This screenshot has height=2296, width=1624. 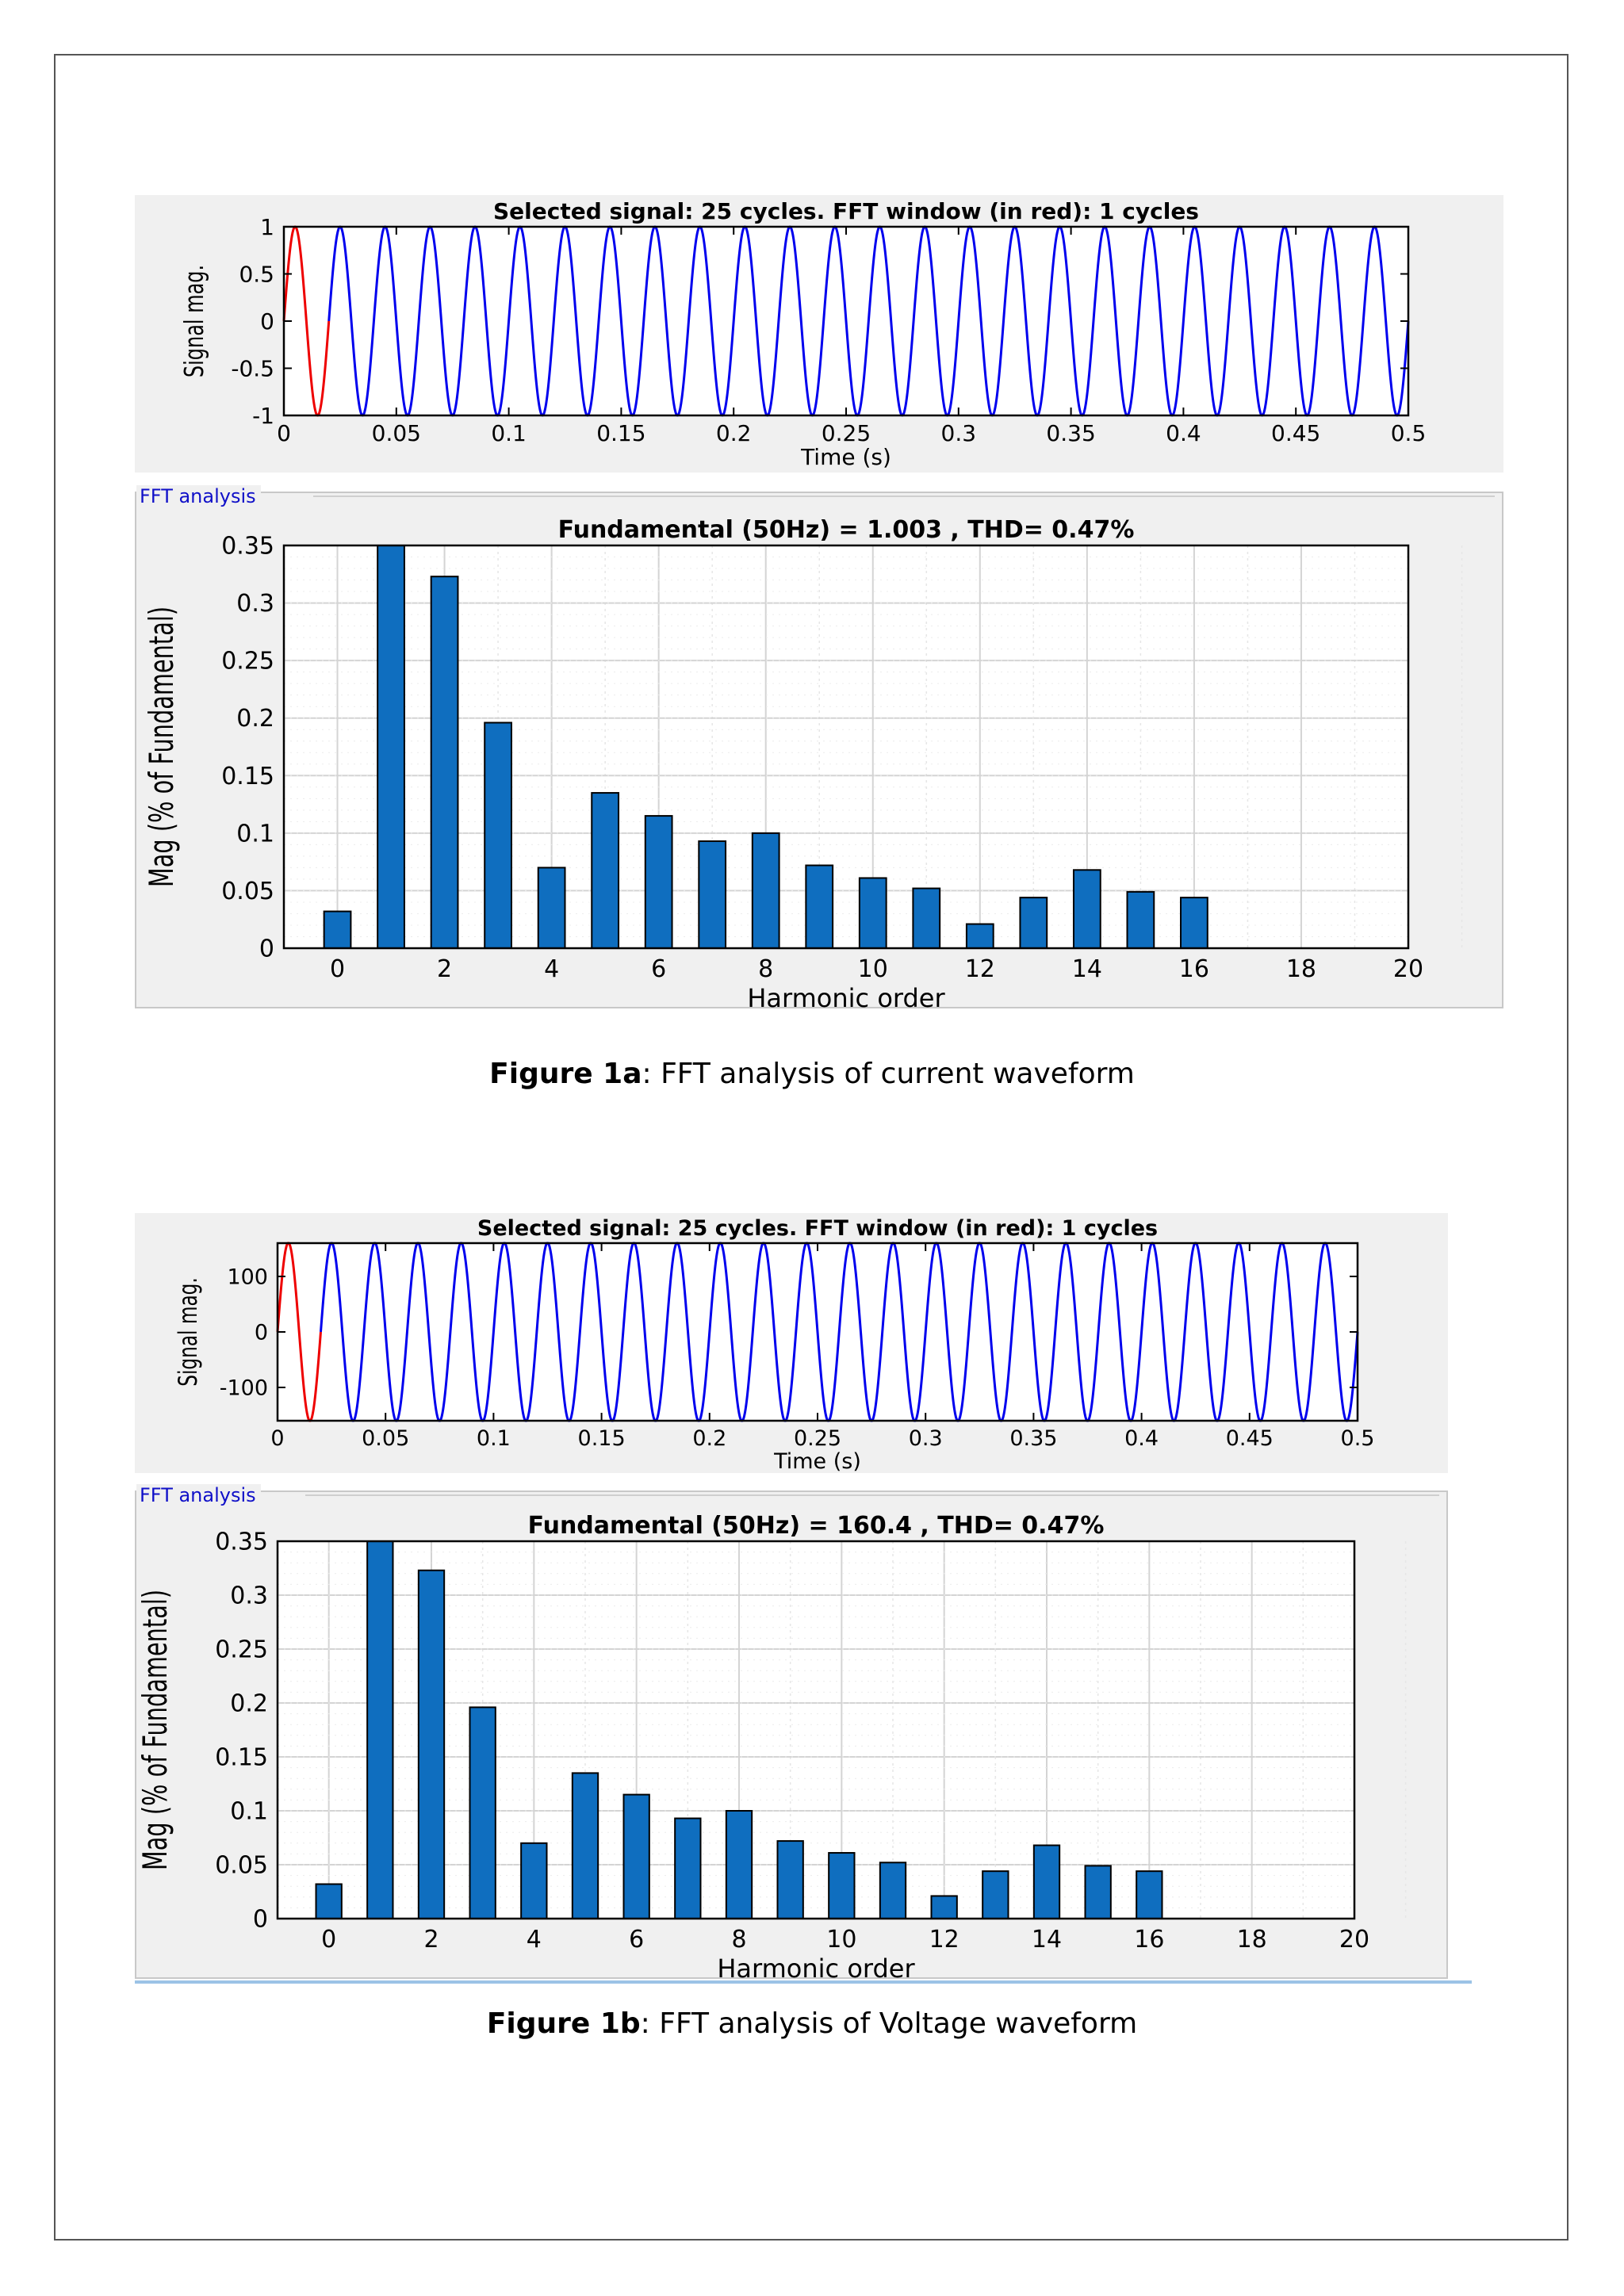 I want to click on caption-text-1a: : FFT analysis of current waveform, so click(x=888, y=1074).